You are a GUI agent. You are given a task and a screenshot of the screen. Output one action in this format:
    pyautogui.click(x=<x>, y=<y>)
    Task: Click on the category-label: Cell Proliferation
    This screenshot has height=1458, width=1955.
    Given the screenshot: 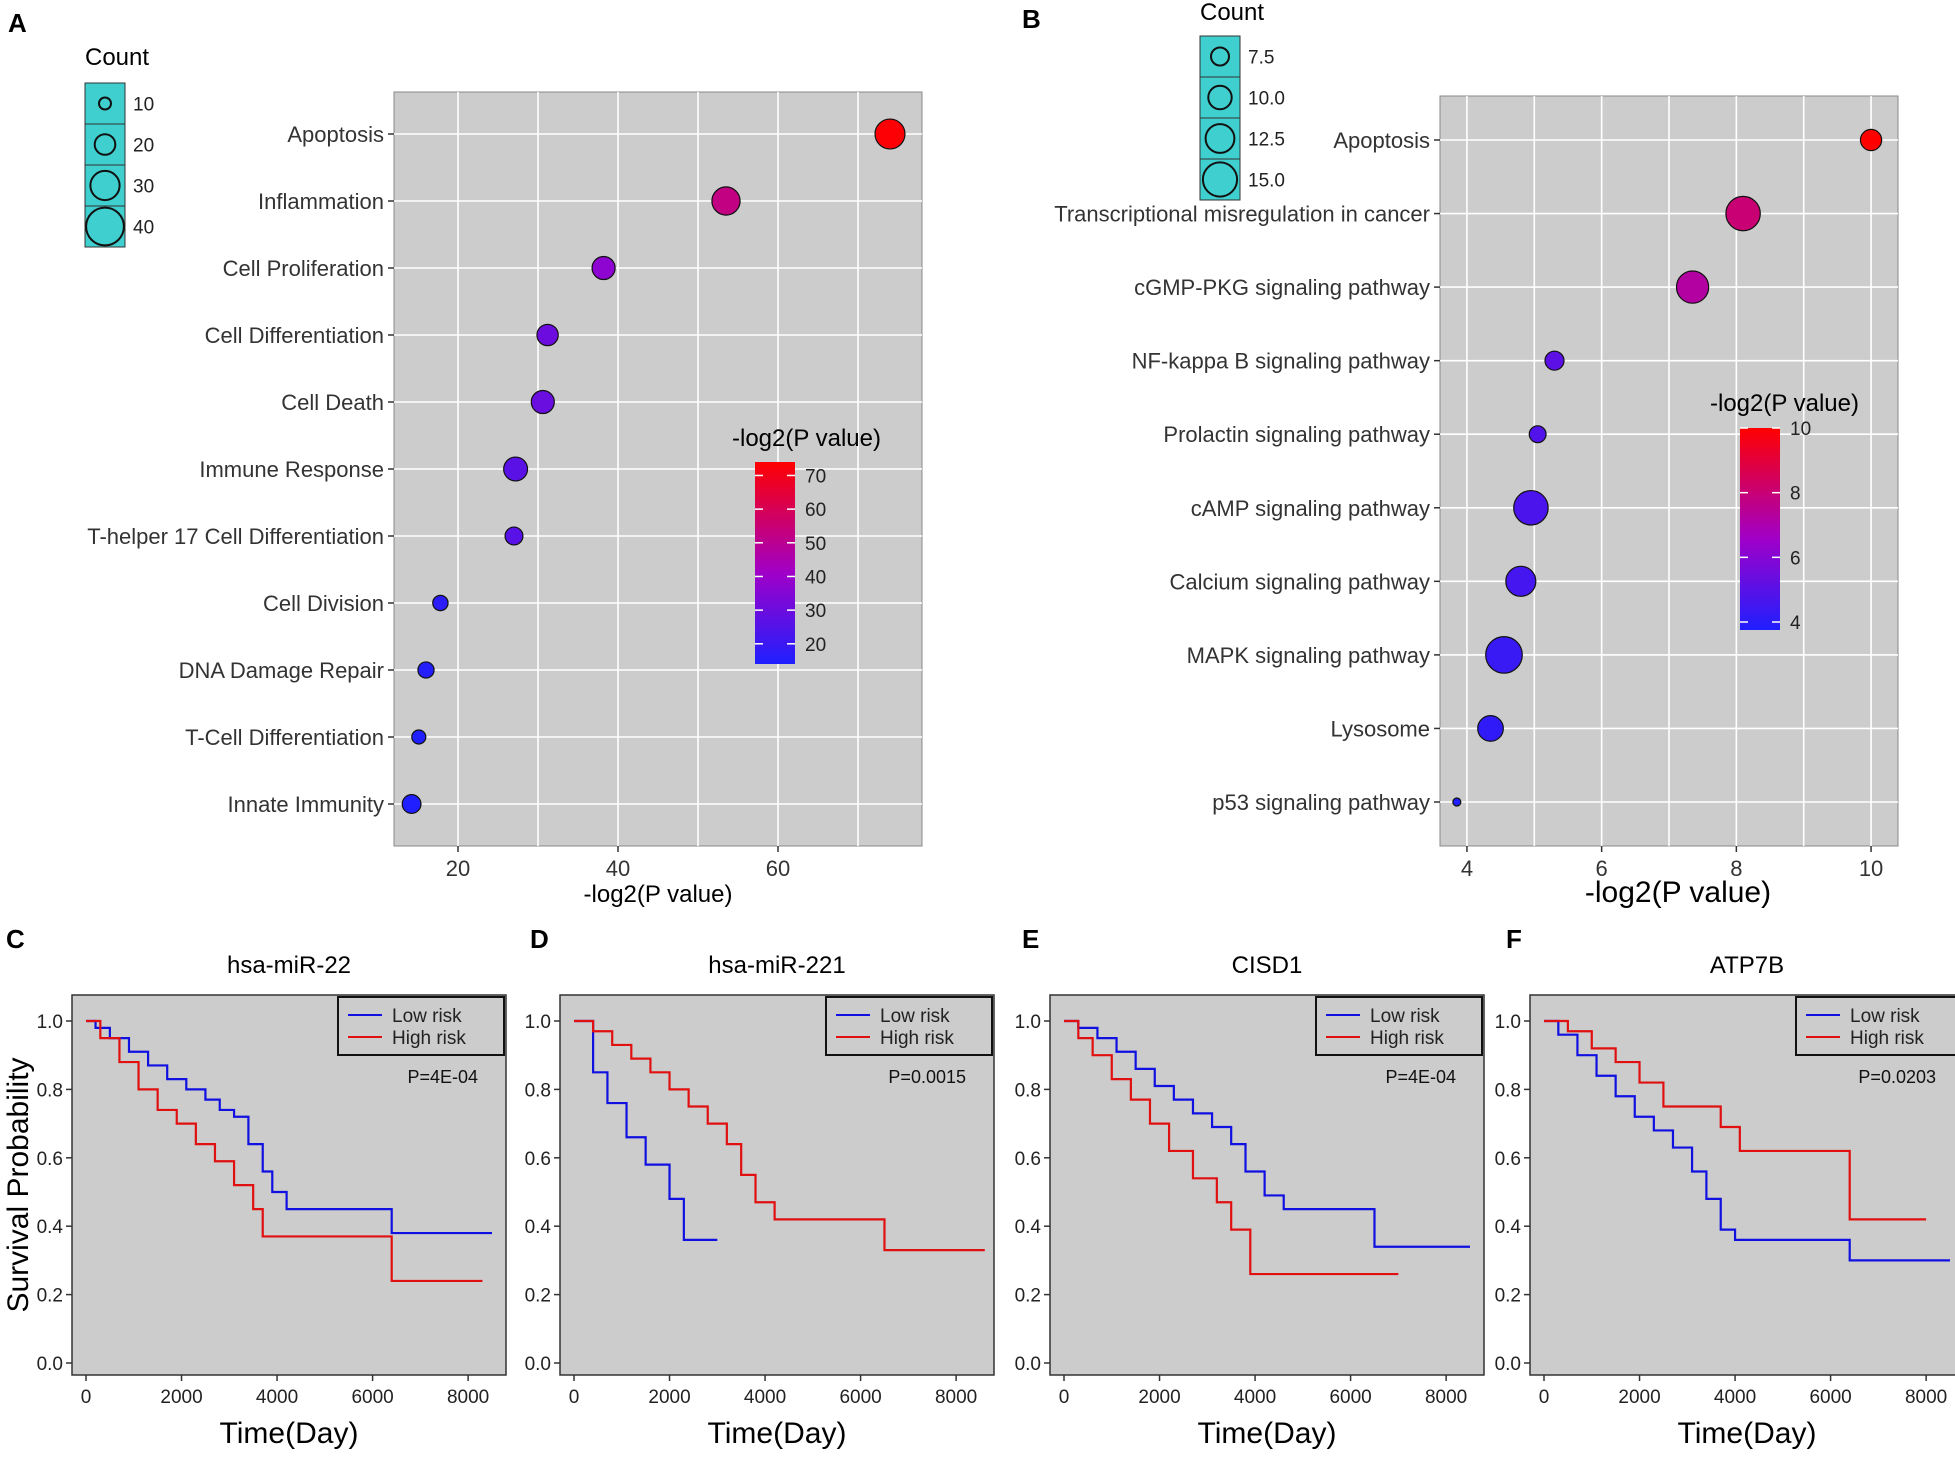 What is the action you would take?
    pyautogui.click(x=303, y=268)
    